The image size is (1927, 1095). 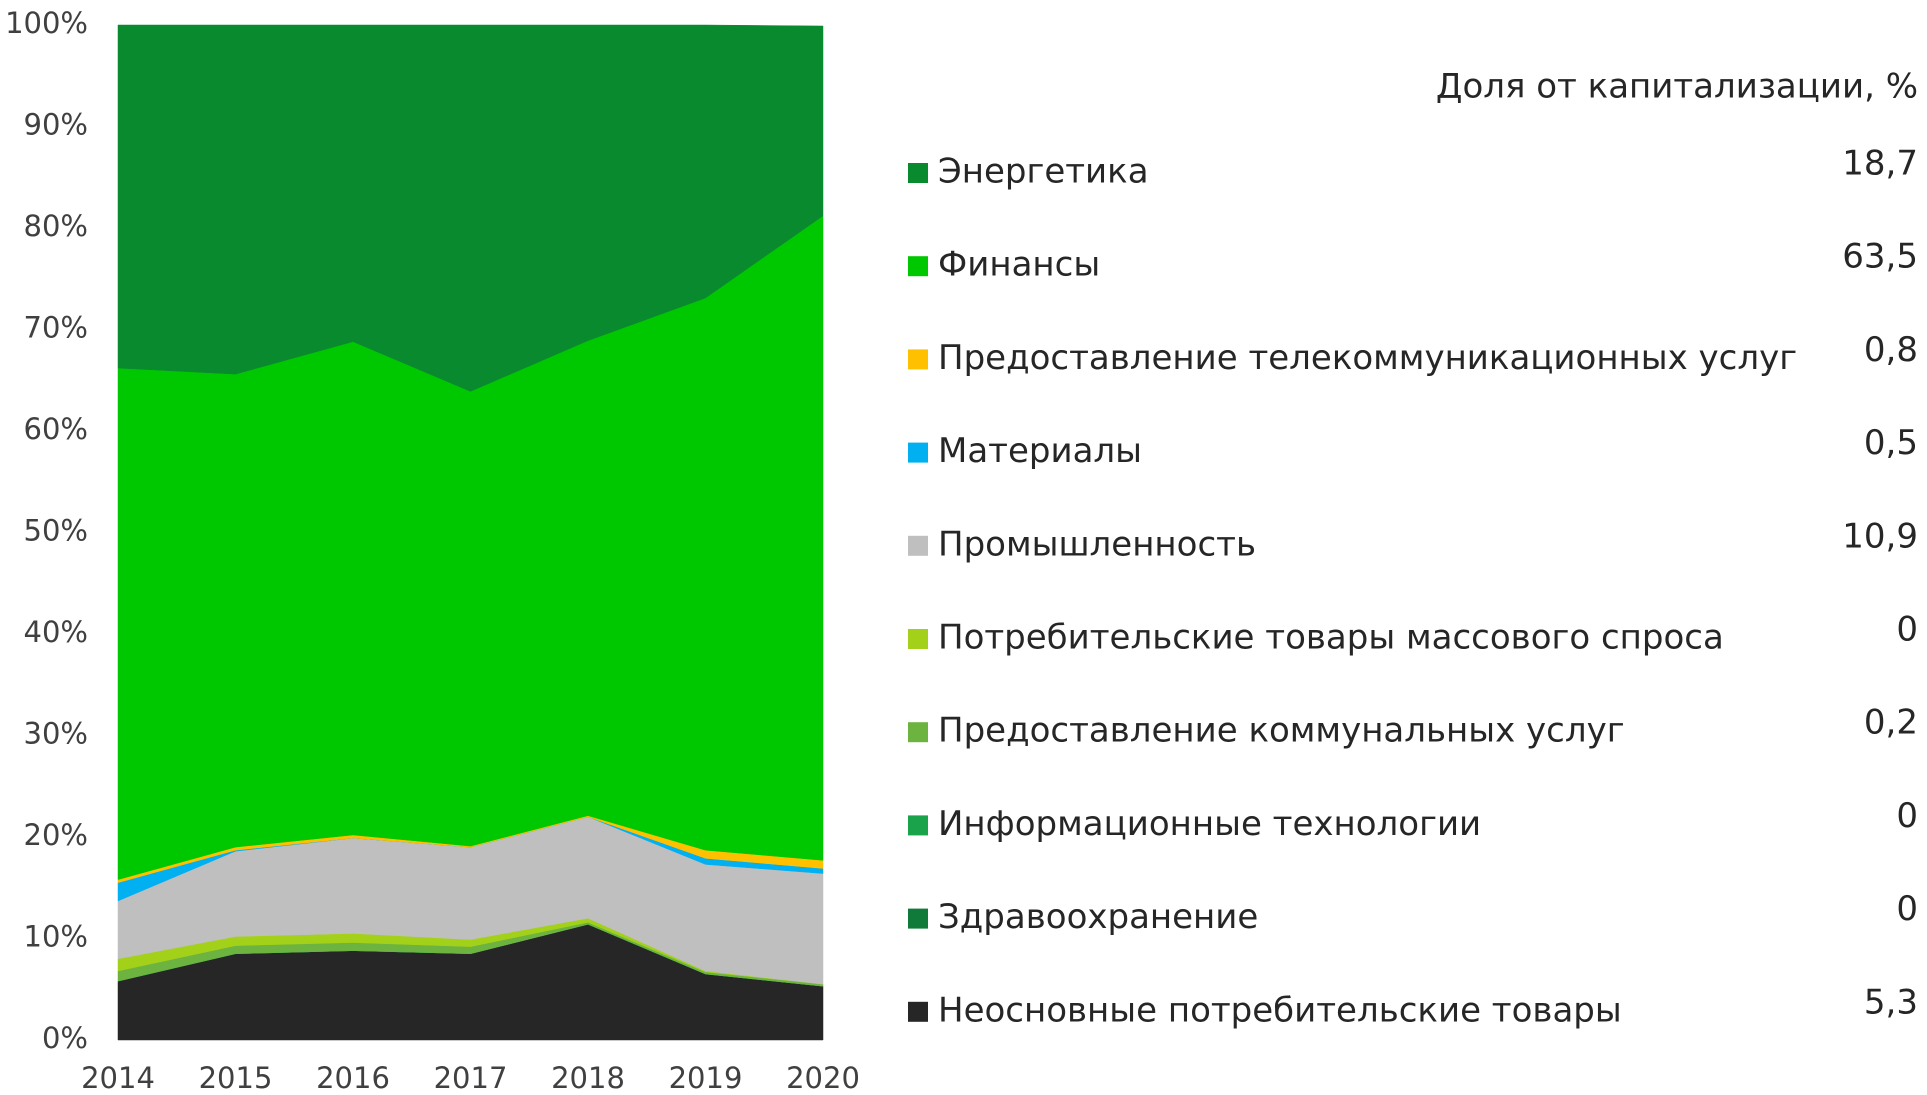 What do you see at coordinates (588, 1078) in the screenshot?
I see `x-tick-label: 2018` at bounding box center [588, 1078].